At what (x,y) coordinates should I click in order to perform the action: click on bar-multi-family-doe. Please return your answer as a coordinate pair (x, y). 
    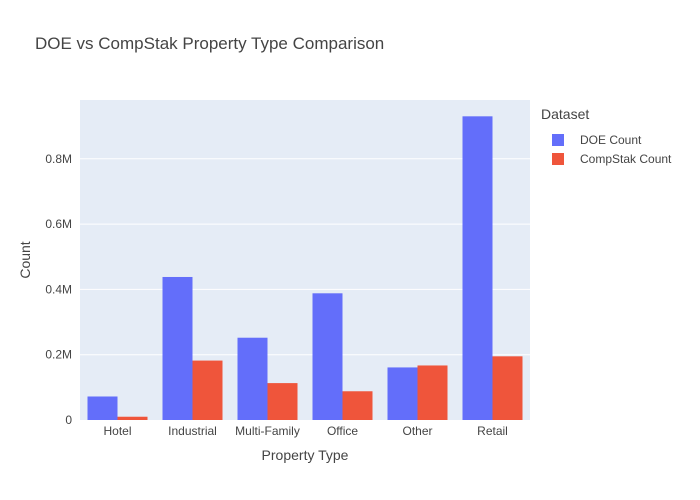
    Looking at the image, I should click on (252, 378).